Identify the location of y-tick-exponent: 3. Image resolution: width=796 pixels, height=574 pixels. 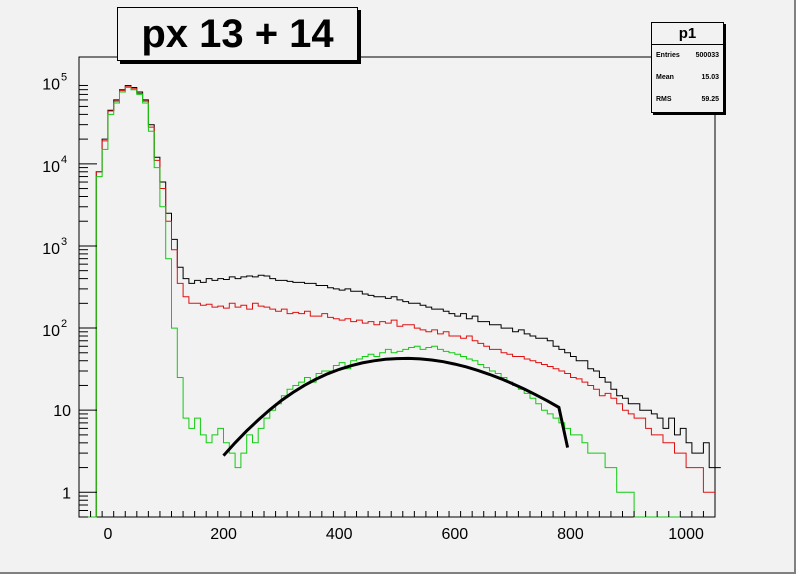
(64, 242).